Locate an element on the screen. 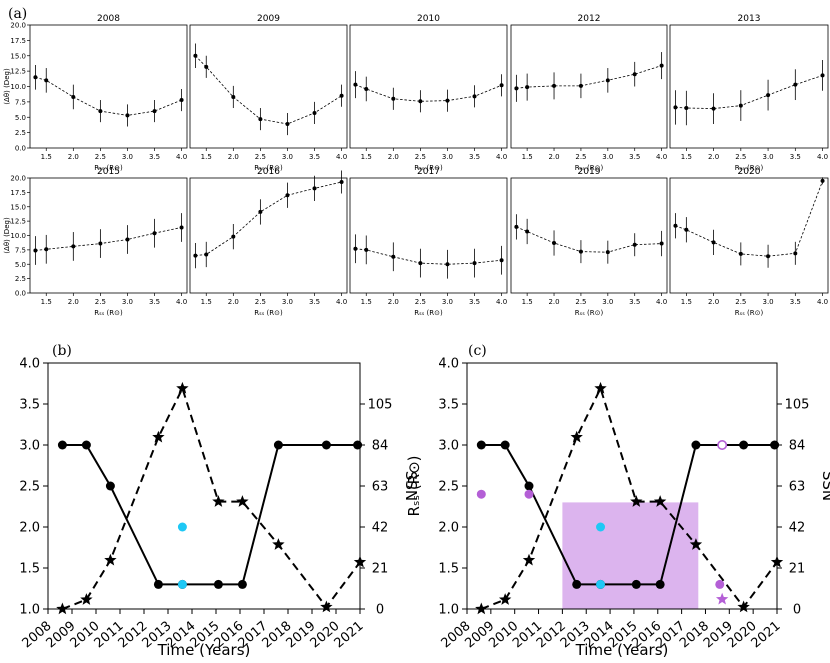 The image size is (830, 663). y-left-tick-label: 1.0 is located at coordinates (448, 610).